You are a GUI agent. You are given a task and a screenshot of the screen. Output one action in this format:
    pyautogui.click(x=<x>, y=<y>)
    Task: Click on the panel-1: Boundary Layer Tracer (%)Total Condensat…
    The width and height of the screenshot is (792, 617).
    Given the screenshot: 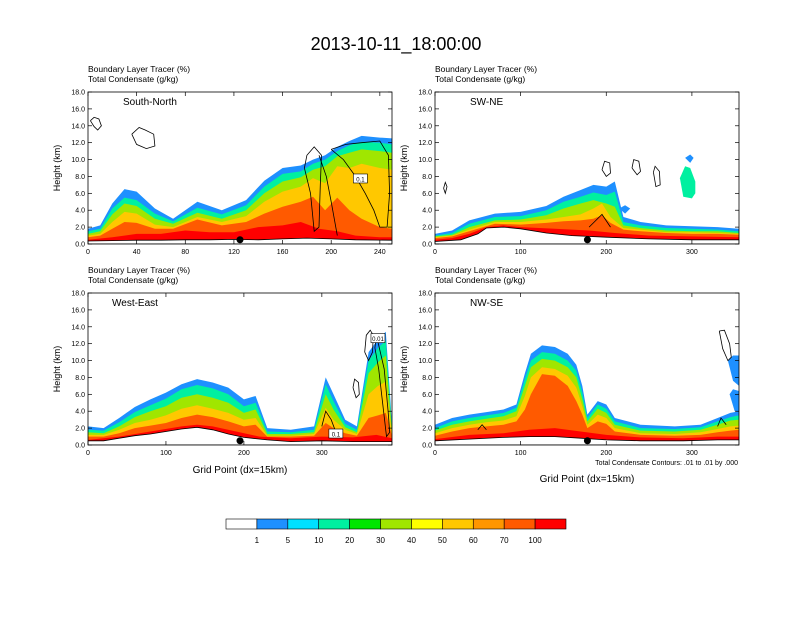 What is the action you would take?
    pyautogui.click(x=569, y=160)
    